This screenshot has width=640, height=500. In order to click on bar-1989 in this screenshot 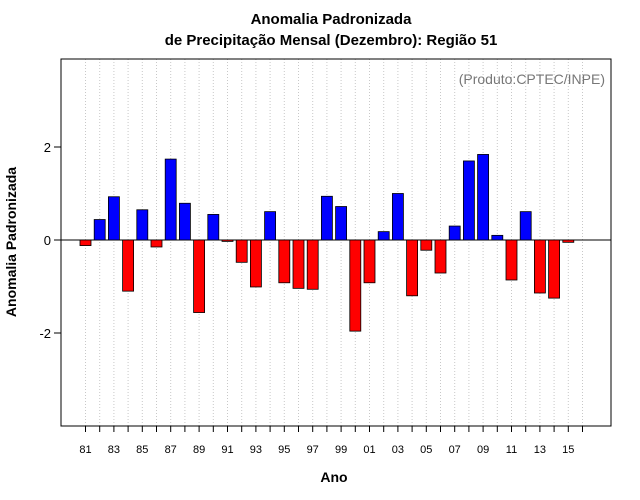, I will do `click(199, 276)`.